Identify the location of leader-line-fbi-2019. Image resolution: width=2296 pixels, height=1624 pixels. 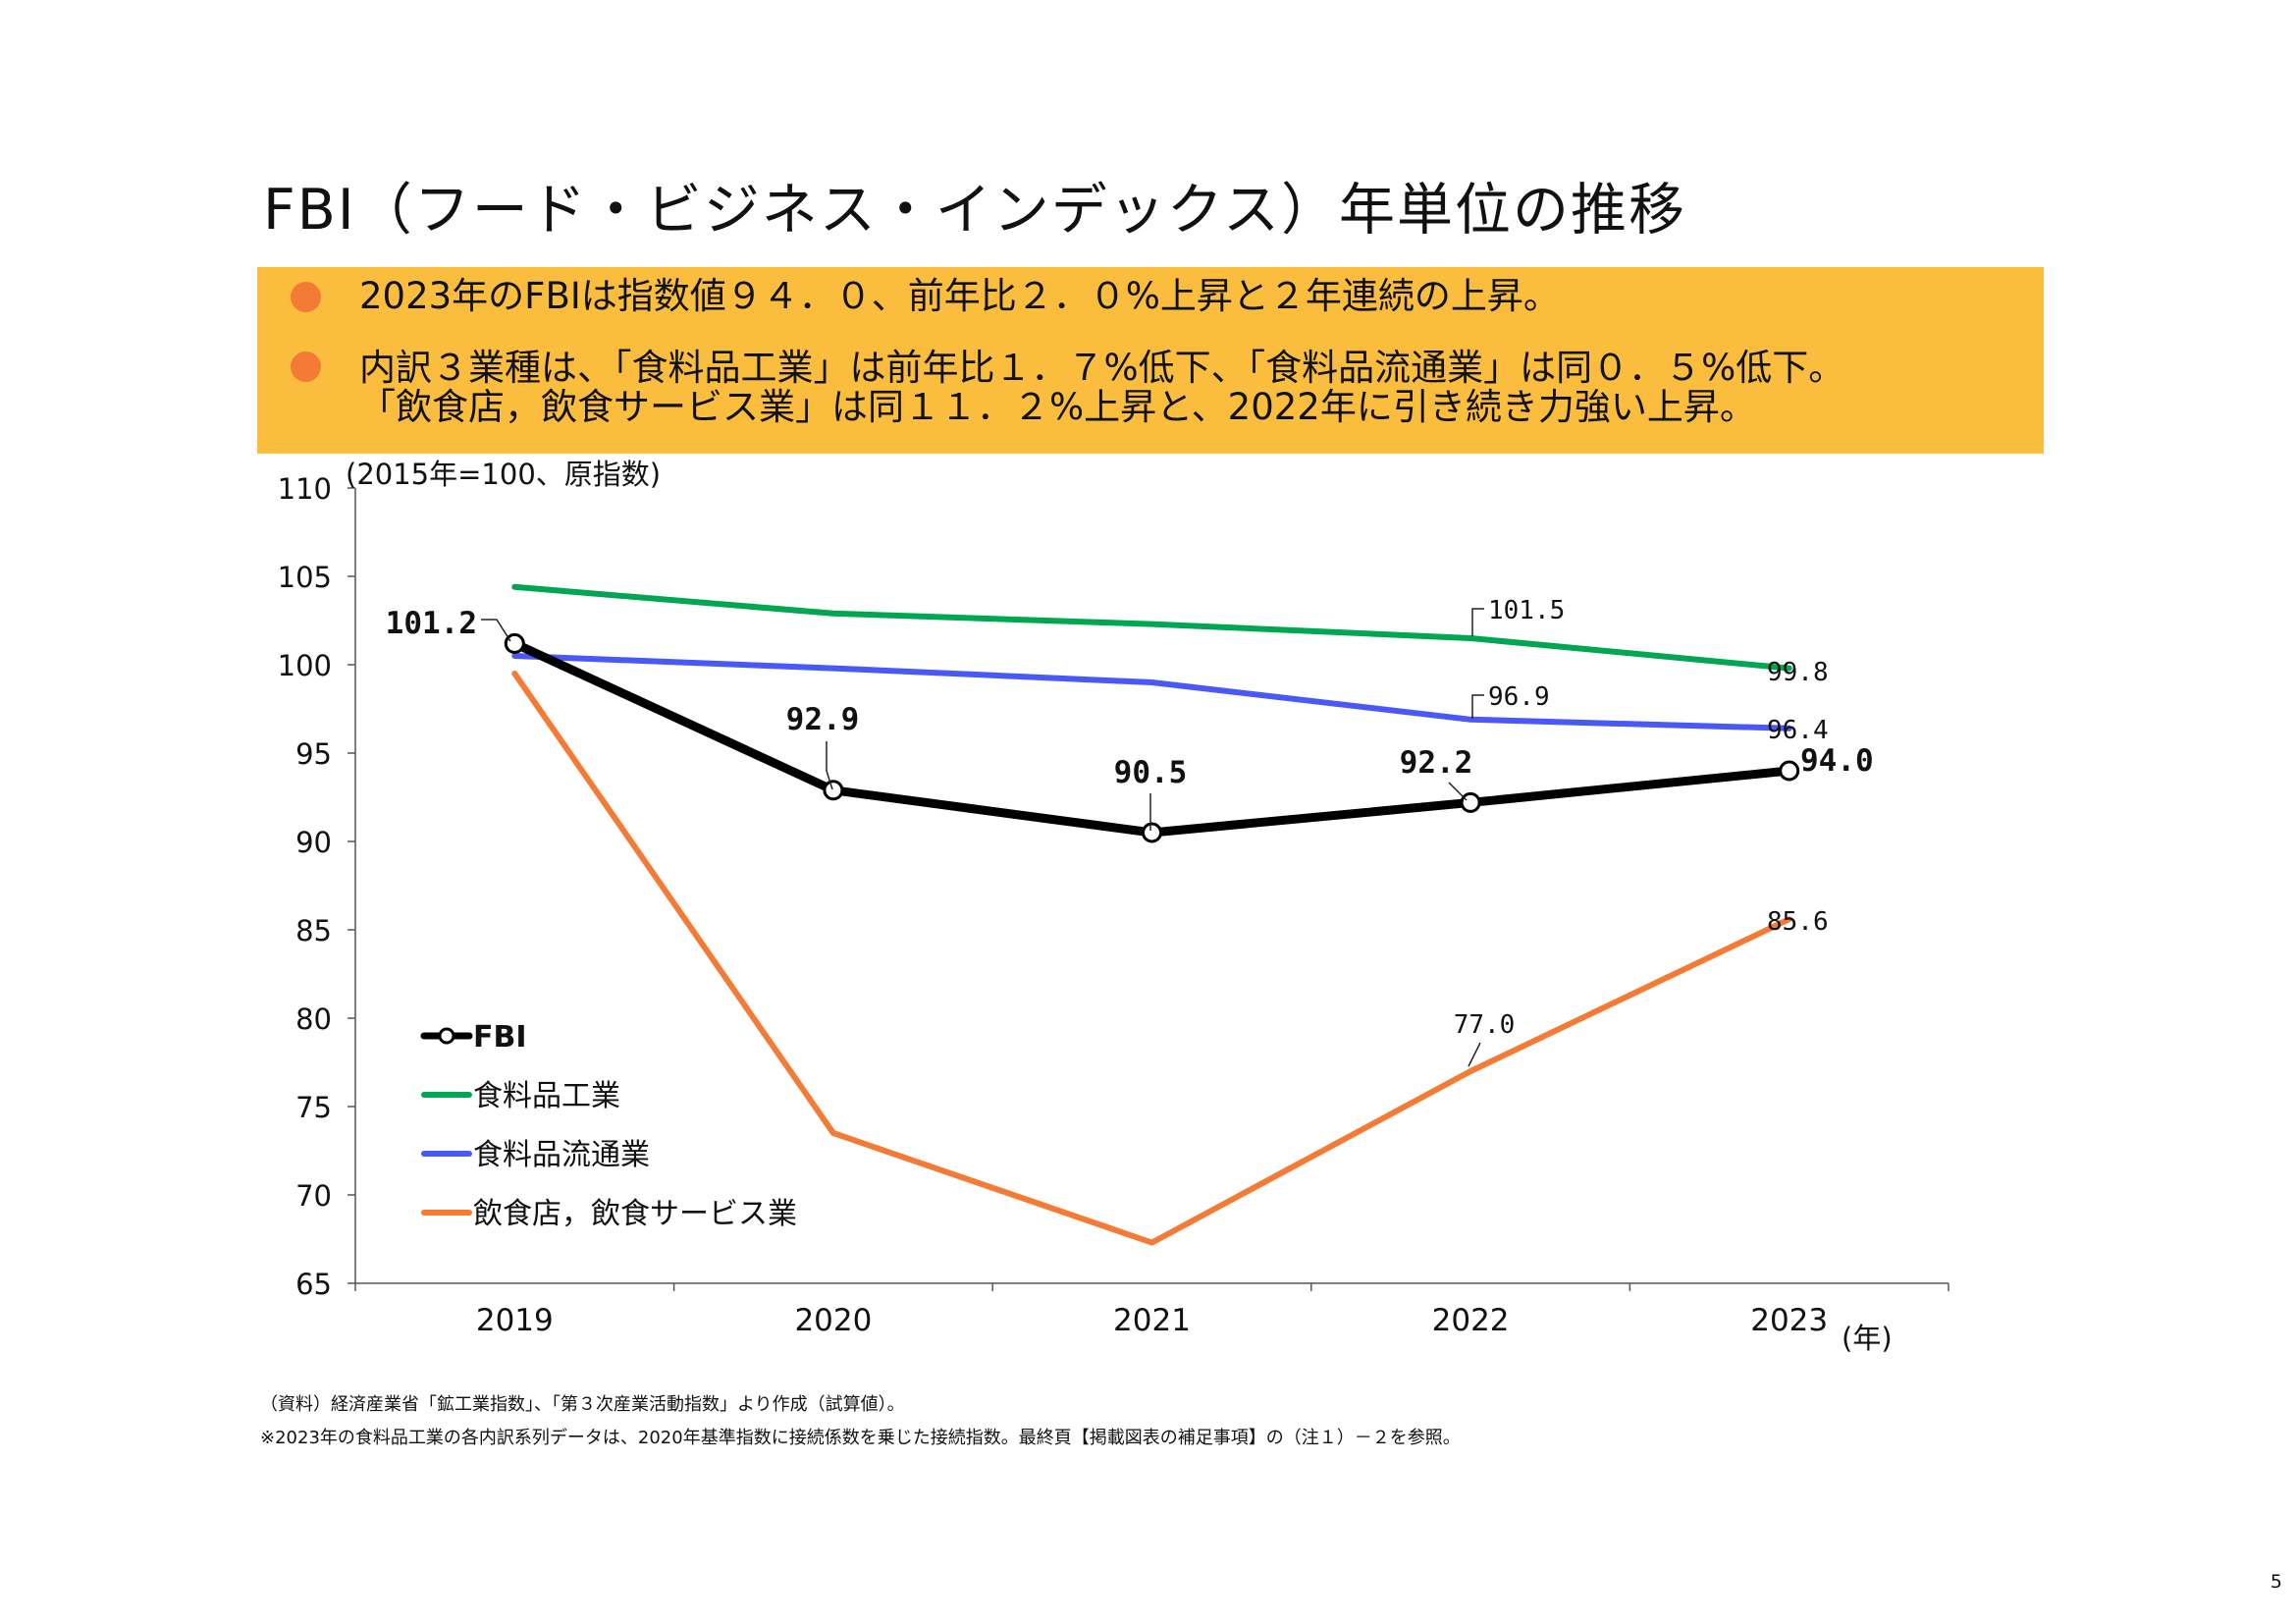
(496, 630).